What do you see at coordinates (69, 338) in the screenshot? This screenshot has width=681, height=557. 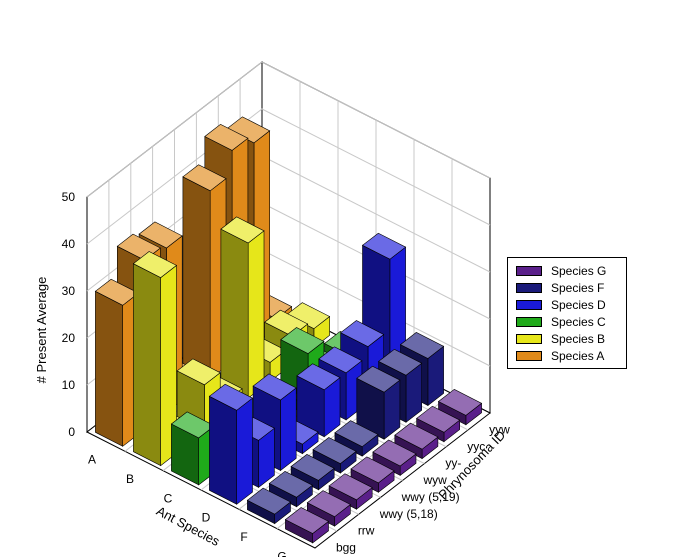 I see `z-tick-label: 20` at bounding box center [69, 338].